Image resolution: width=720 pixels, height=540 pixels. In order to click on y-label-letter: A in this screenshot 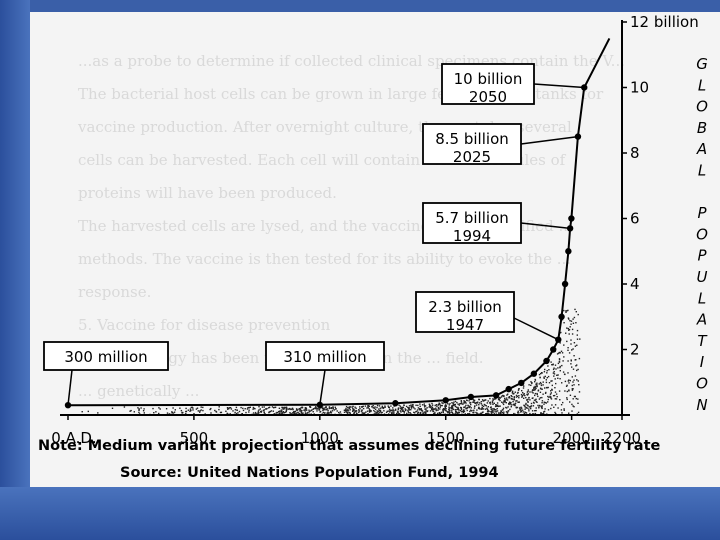, I will do `click(701, 320)`.